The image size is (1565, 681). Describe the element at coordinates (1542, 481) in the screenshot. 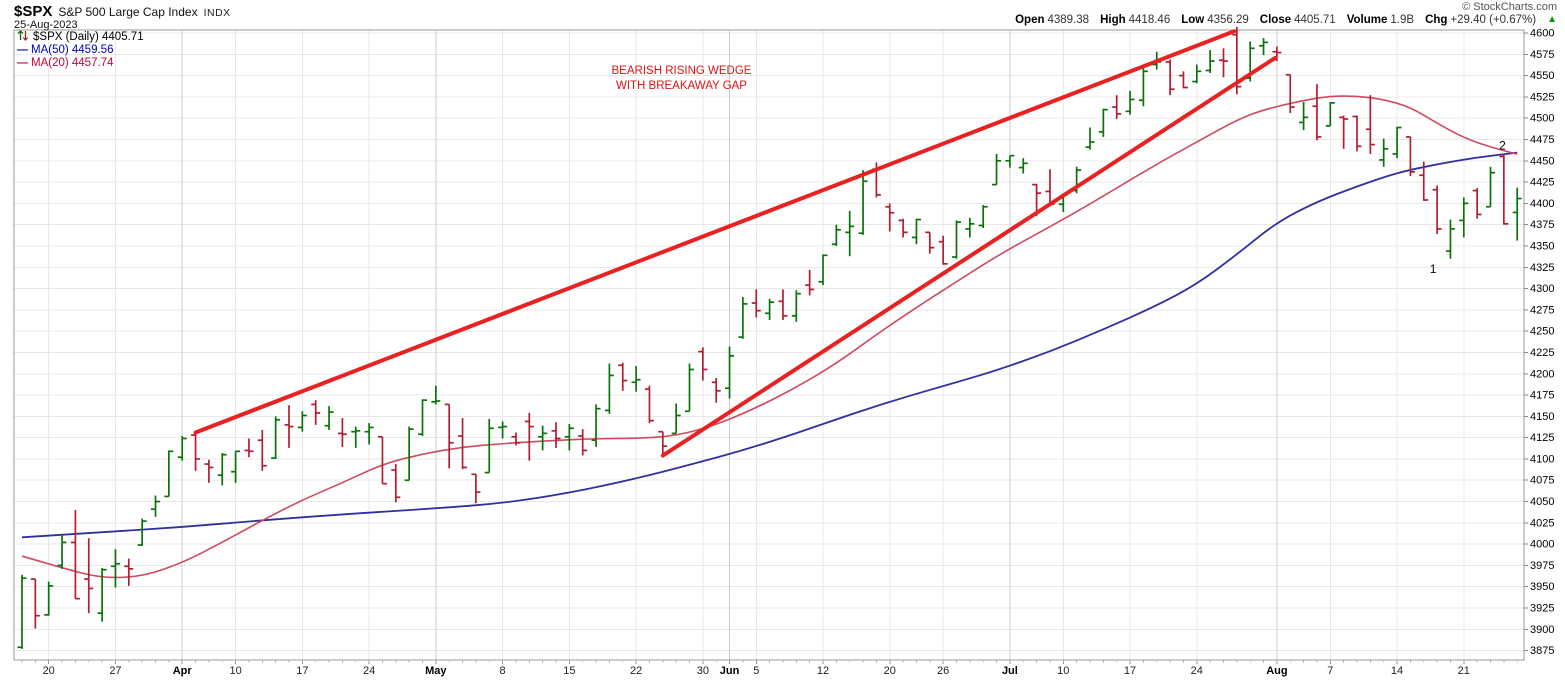

I see `y-axis-label: 4075` at that location.